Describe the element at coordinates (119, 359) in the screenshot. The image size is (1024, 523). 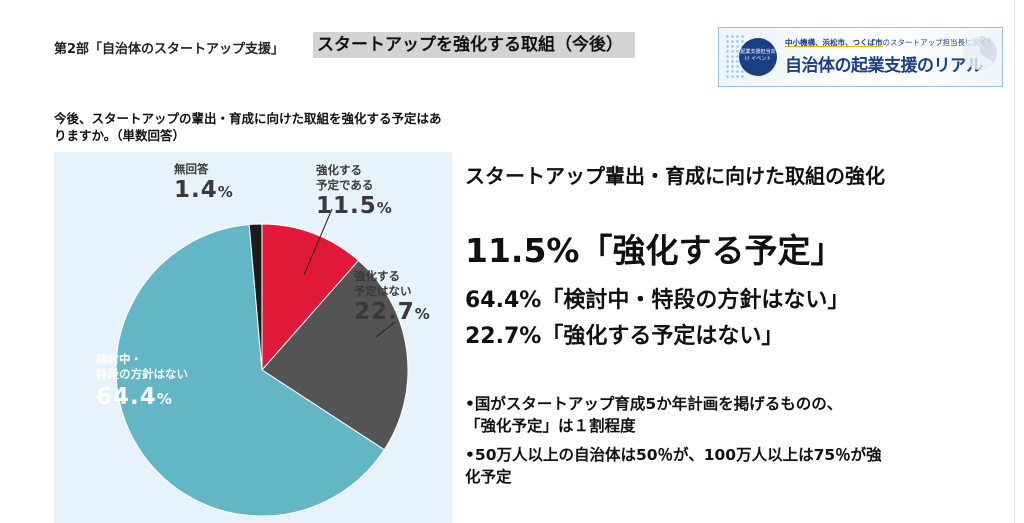
I see `pie-label-considering-line1: 検討中・` at that location.